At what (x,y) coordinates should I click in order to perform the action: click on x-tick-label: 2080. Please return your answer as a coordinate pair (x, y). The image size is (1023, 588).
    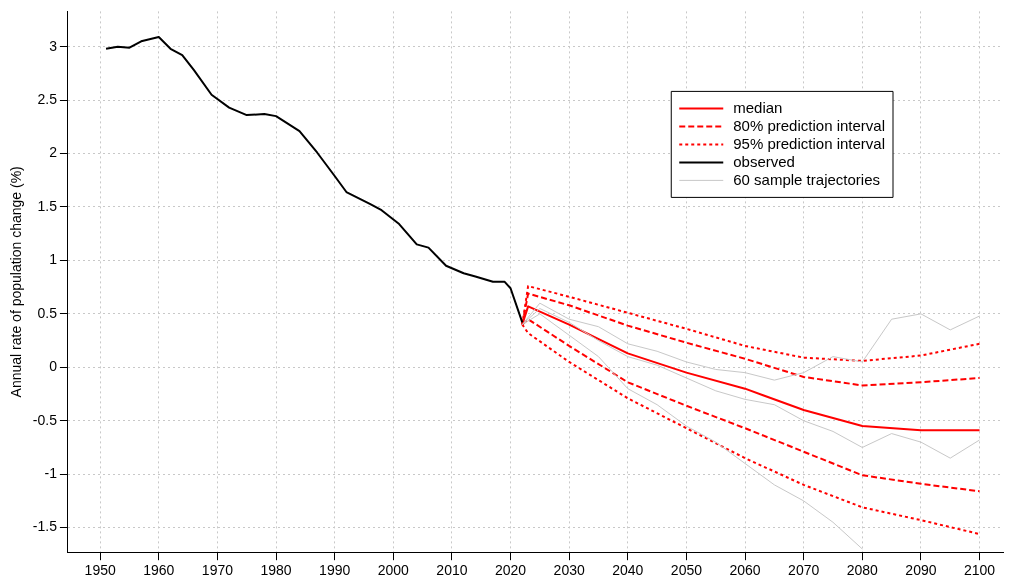
    Looking at the image, I should click on (862, 570).